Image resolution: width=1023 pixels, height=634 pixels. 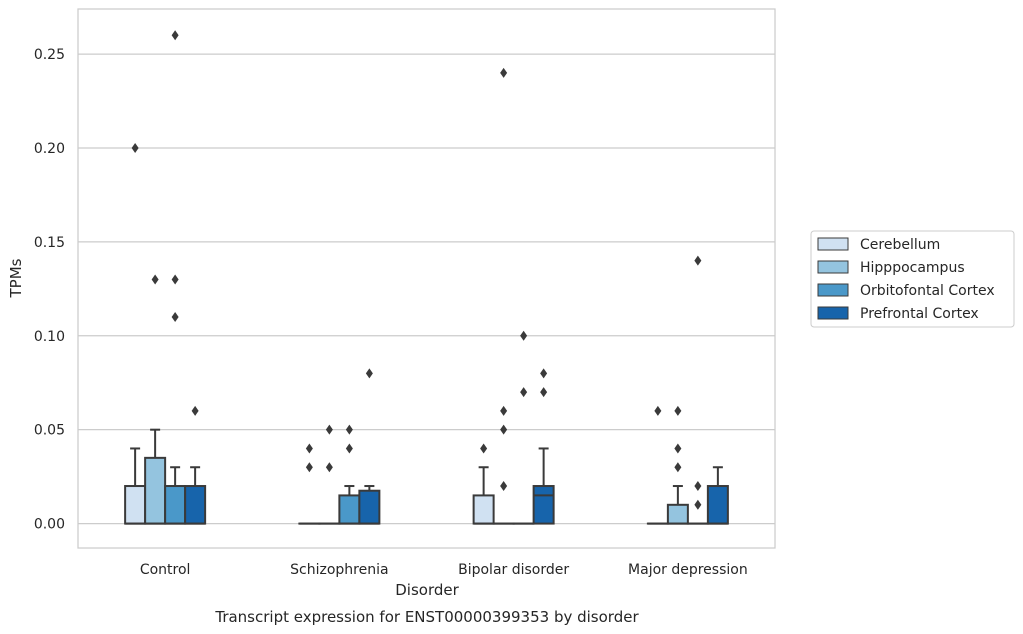 I want to click on y-tick-label: 0.25, so click(x=49, y=55).